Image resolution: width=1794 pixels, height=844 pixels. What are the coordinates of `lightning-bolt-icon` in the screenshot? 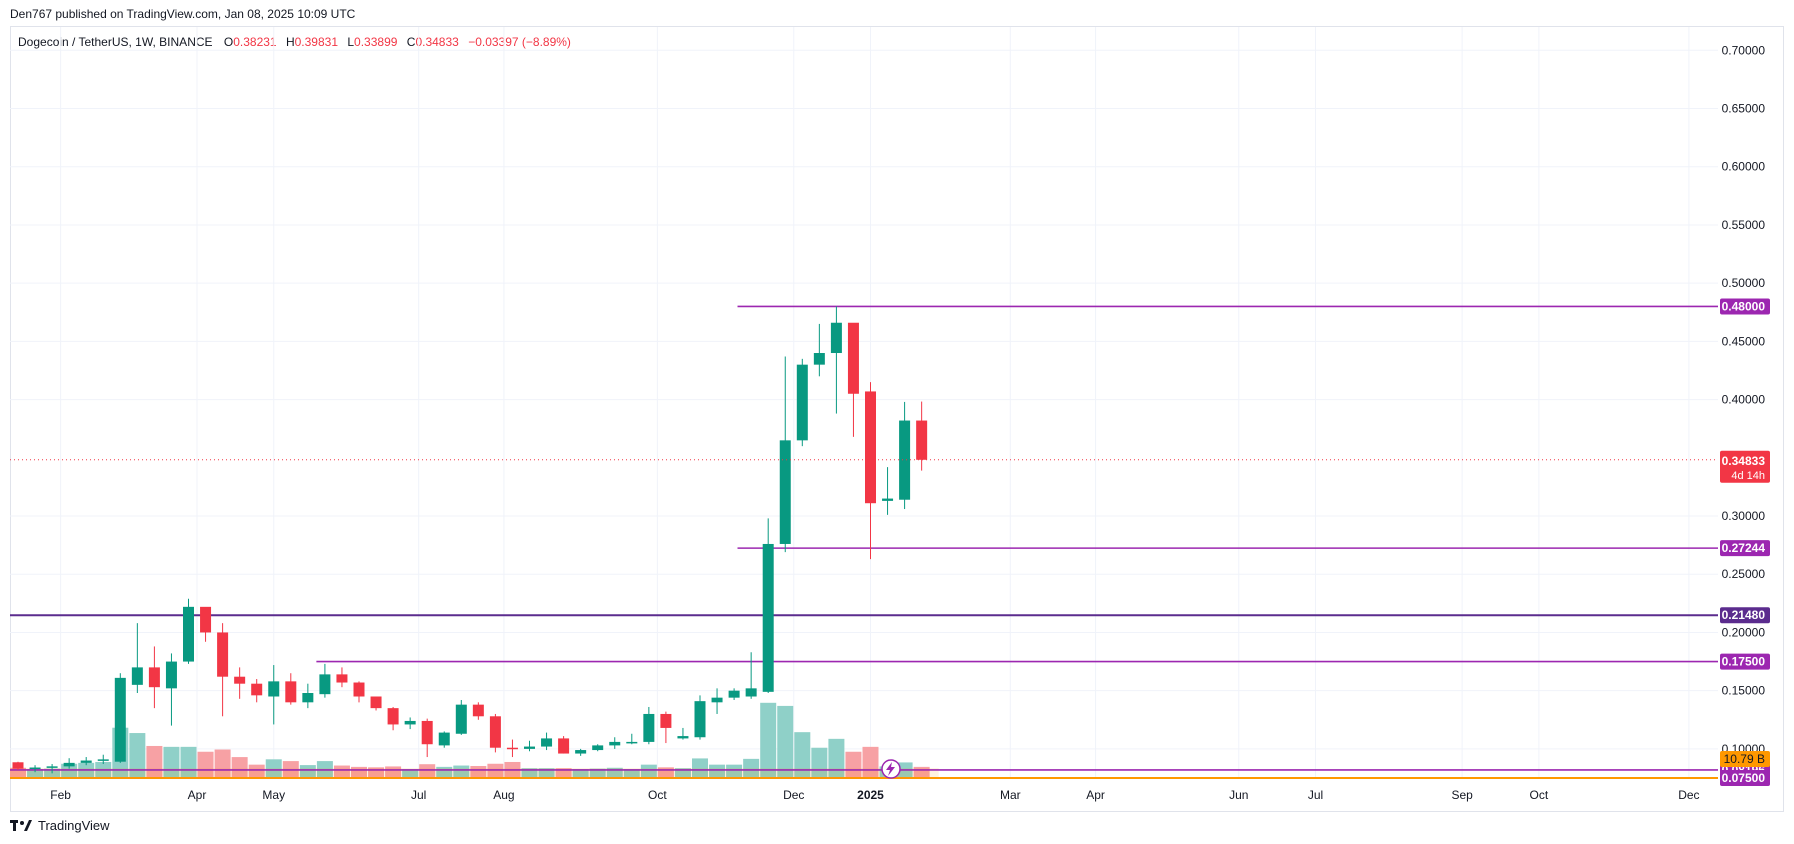 It's located at (890, 769).